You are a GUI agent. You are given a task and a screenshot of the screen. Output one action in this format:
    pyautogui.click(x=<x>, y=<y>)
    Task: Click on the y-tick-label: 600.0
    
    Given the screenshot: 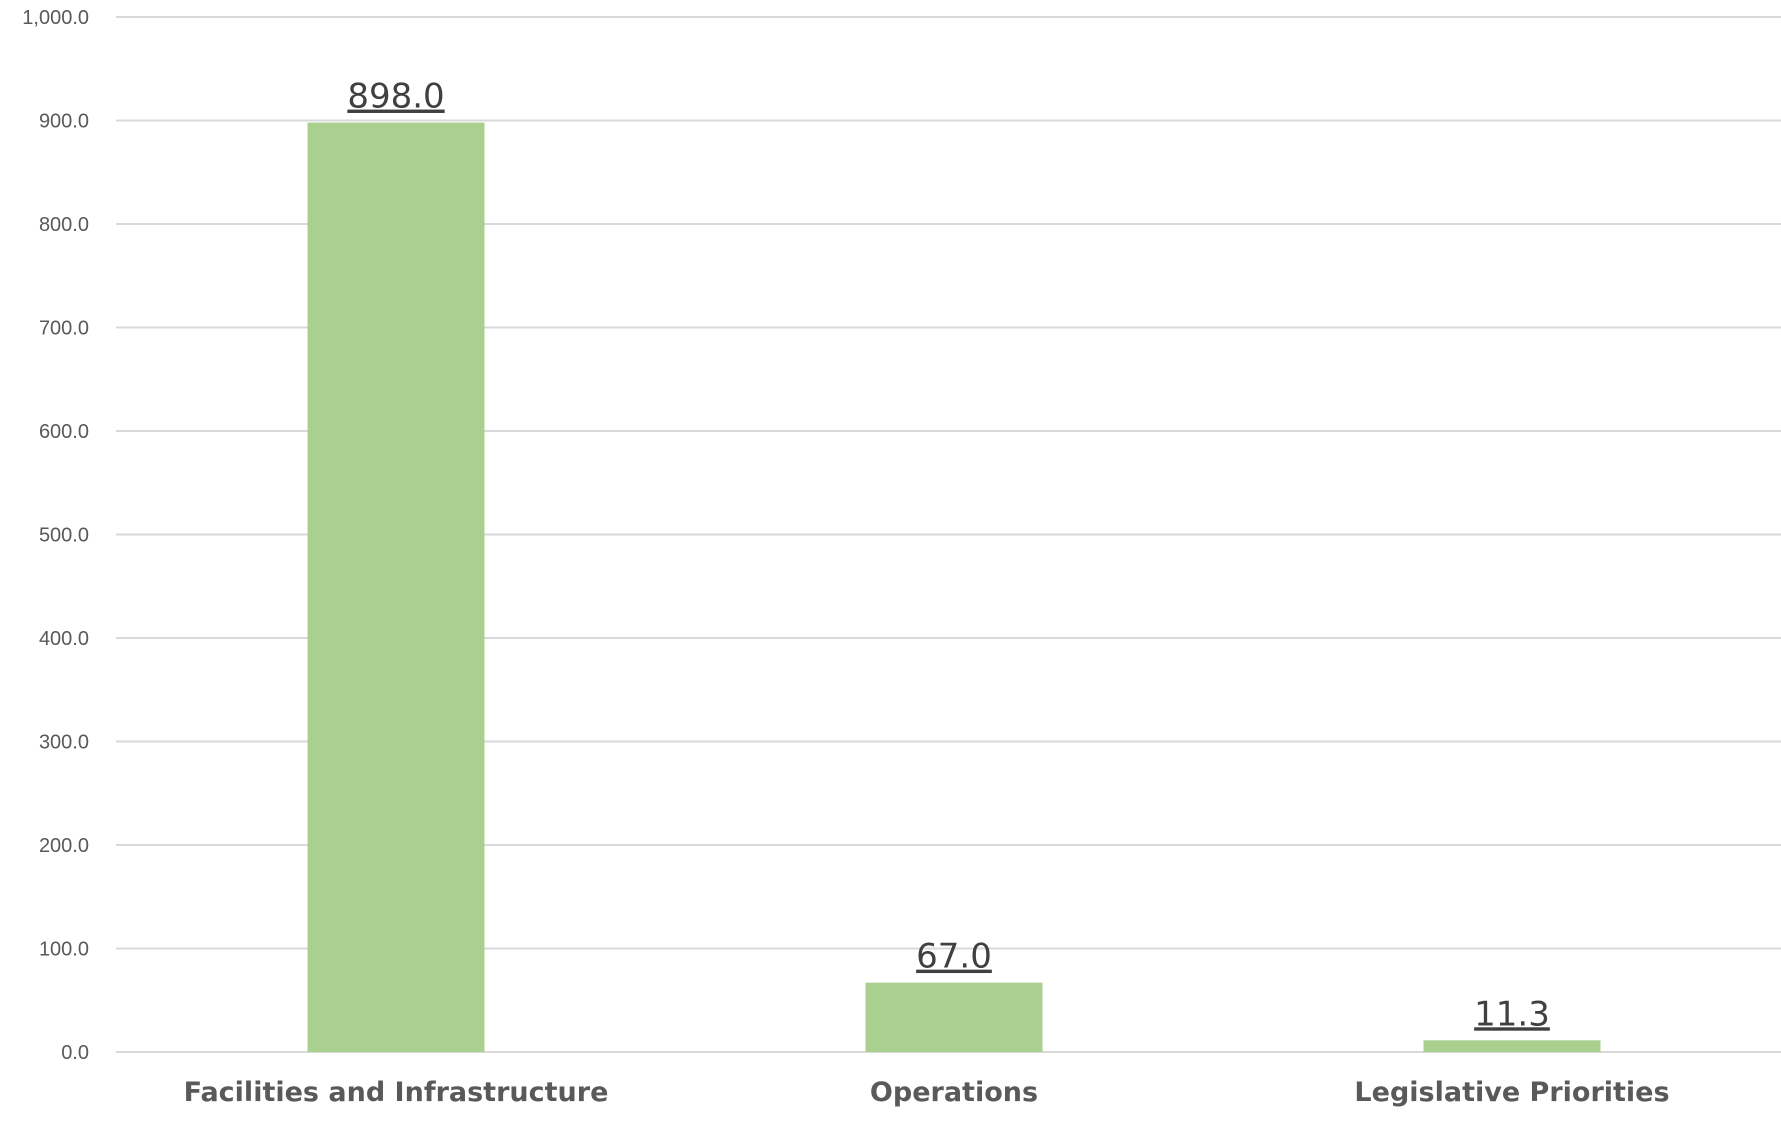 What is the action you would take?
    pyautogui.click(x=64, y=432)
    